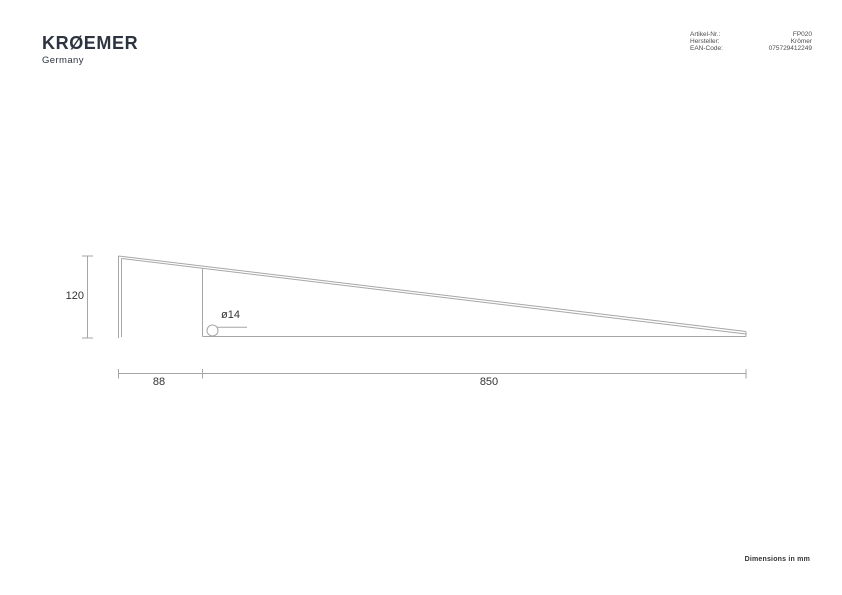 The width and height of the screenshot is (842, 595). What do you see at coordinates (74, 296) in the screenshot?
I see `dim-label-height: 120` at bounding box center [74, 296].